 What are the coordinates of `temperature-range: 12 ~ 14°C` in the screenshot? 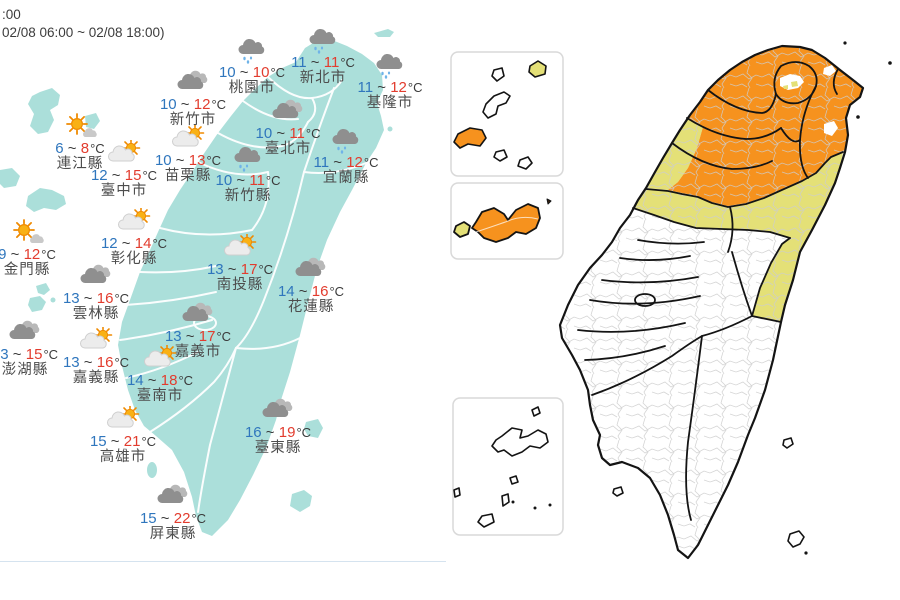 It's located at (134, 243).